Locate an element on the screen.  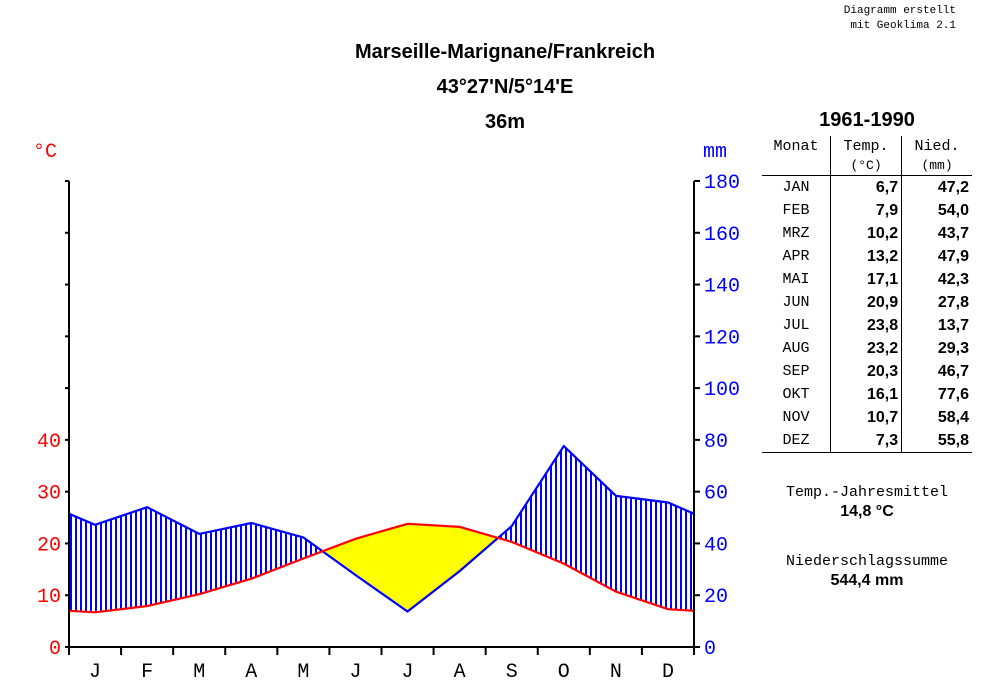
annual-precip-value: 544,4 mm is located at coordinates (867, 580).